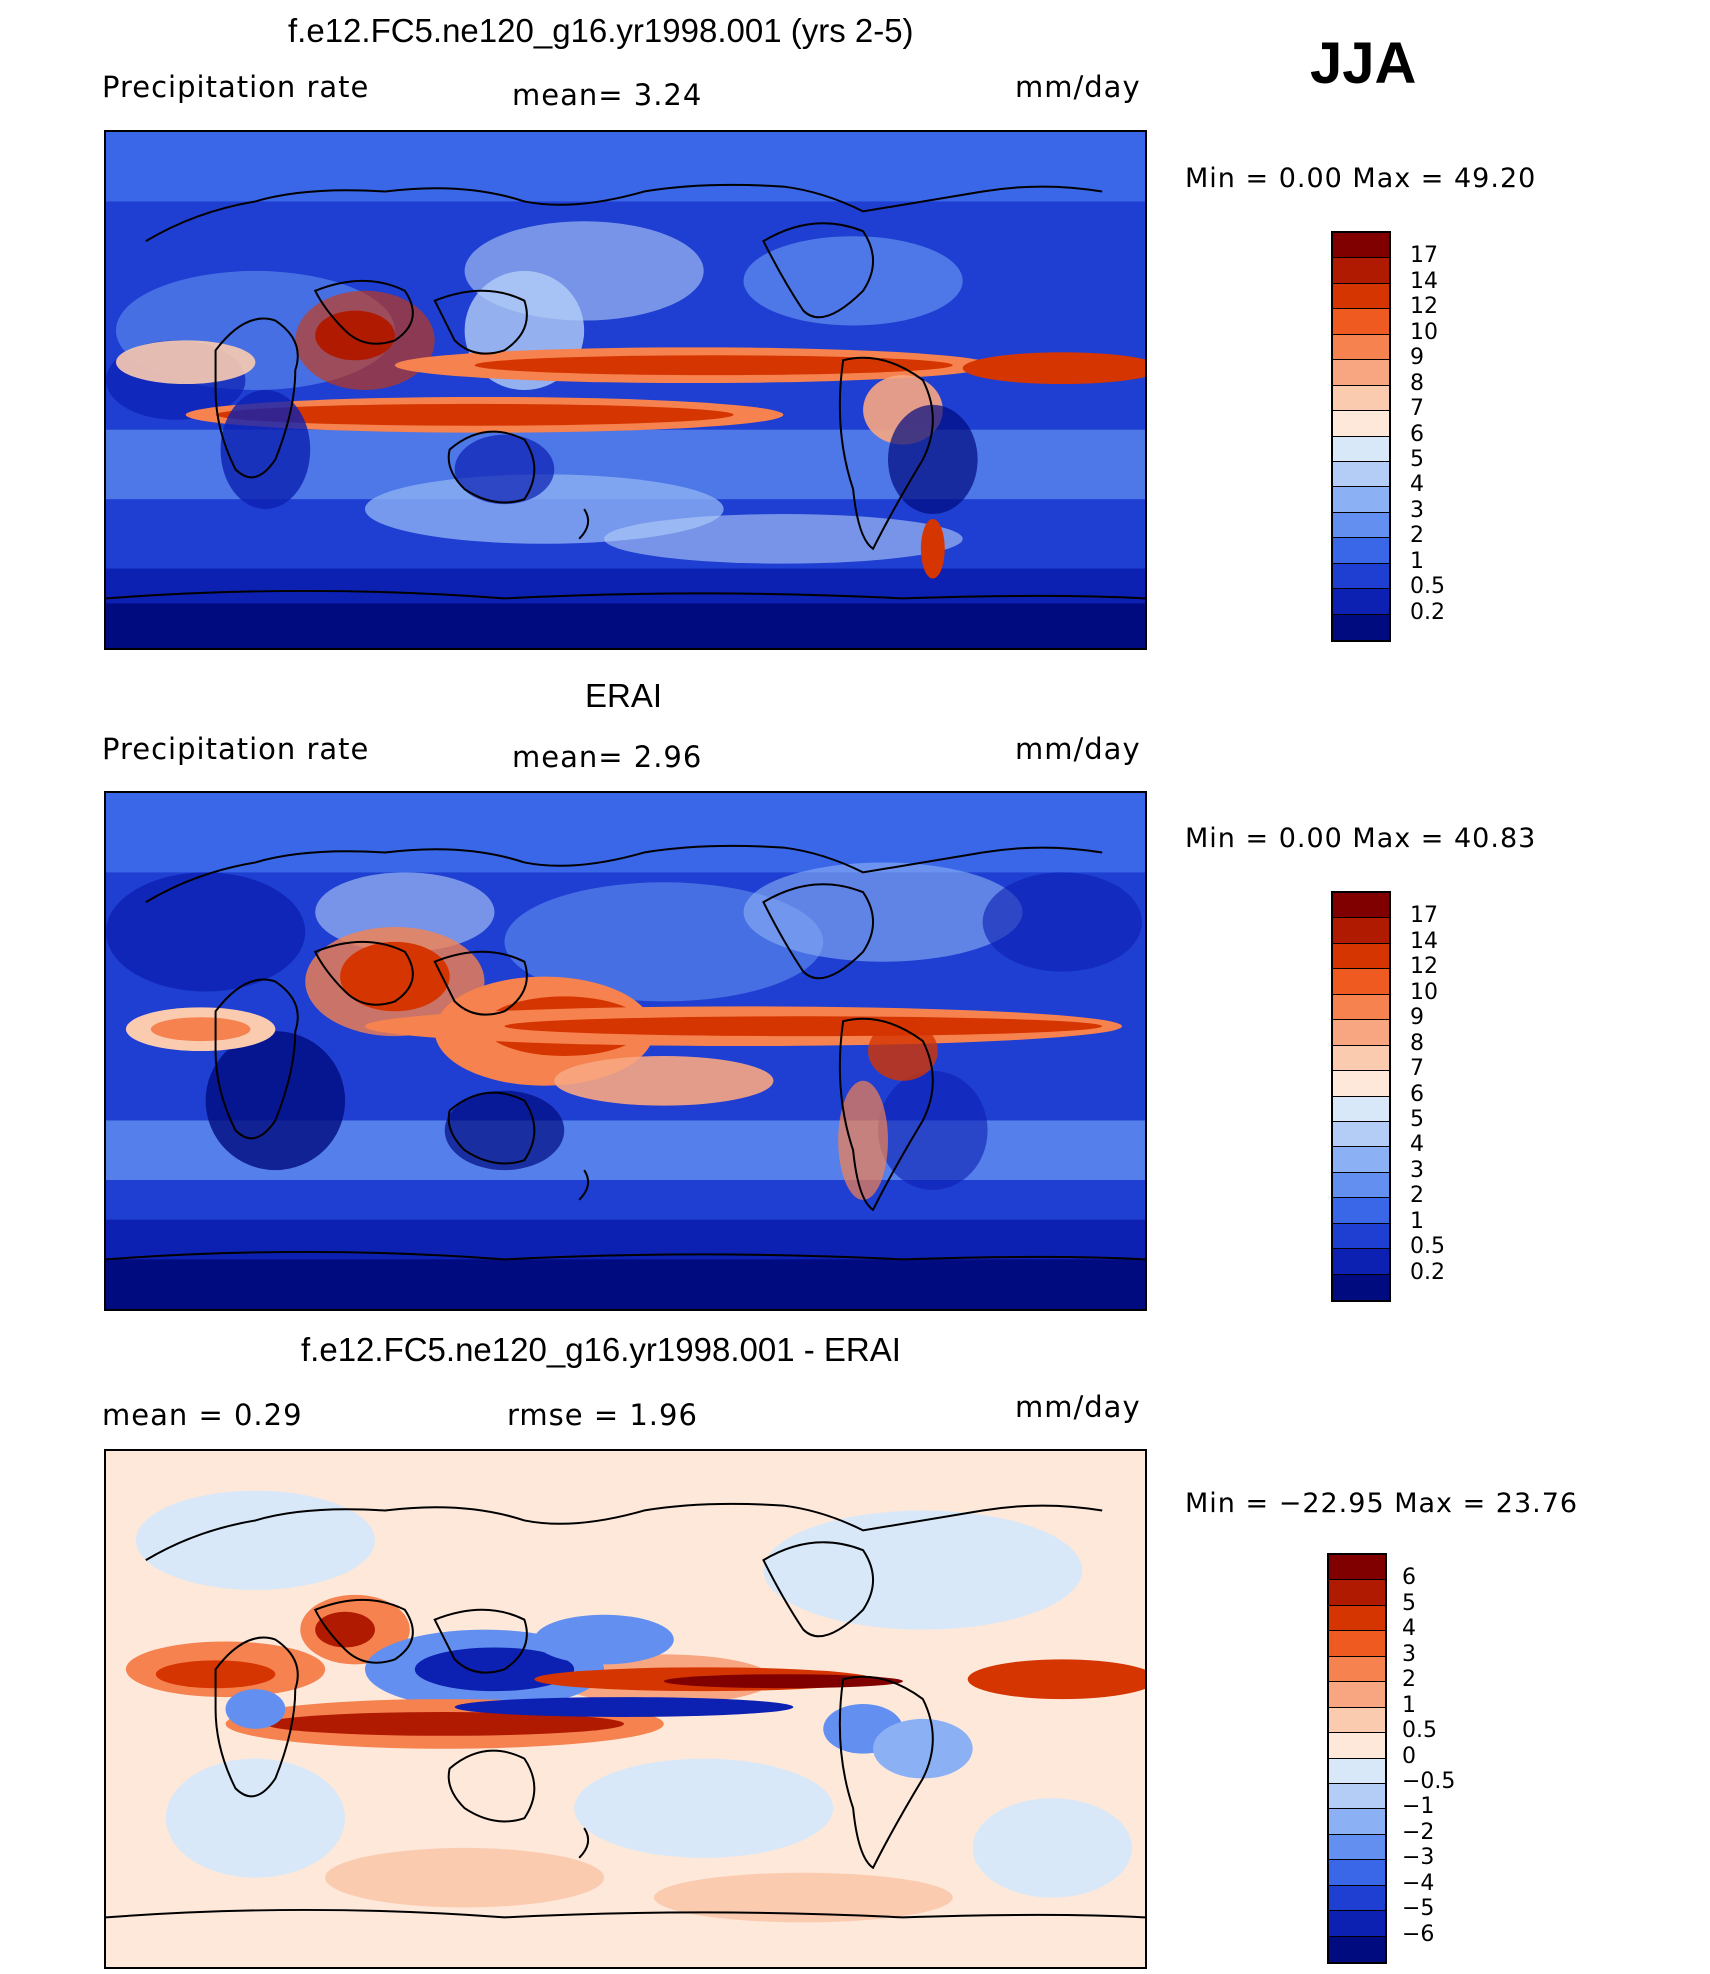 Image resolution: width=1710 pixels, height=1974 pixels. Describe the element at coordinates (607, 95) in the screenshot. I see `panel1-mean-label: mean= 3.24` at that location.